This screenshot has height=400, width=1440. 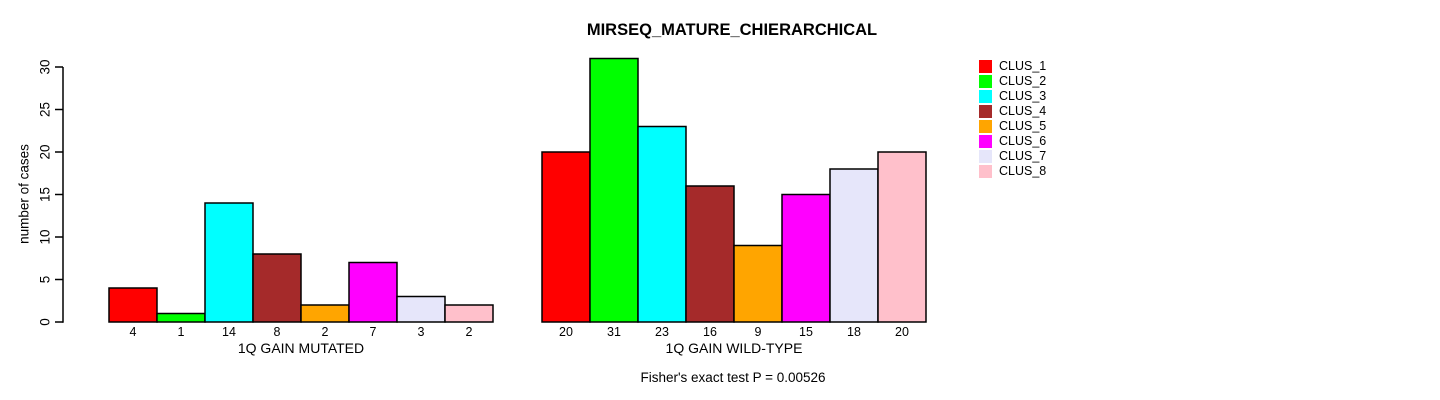 What do you see at coordinates (45, 66) in the screenshot?
I see `y-axis-tick-label: 30` at bounding box center [45, 66].